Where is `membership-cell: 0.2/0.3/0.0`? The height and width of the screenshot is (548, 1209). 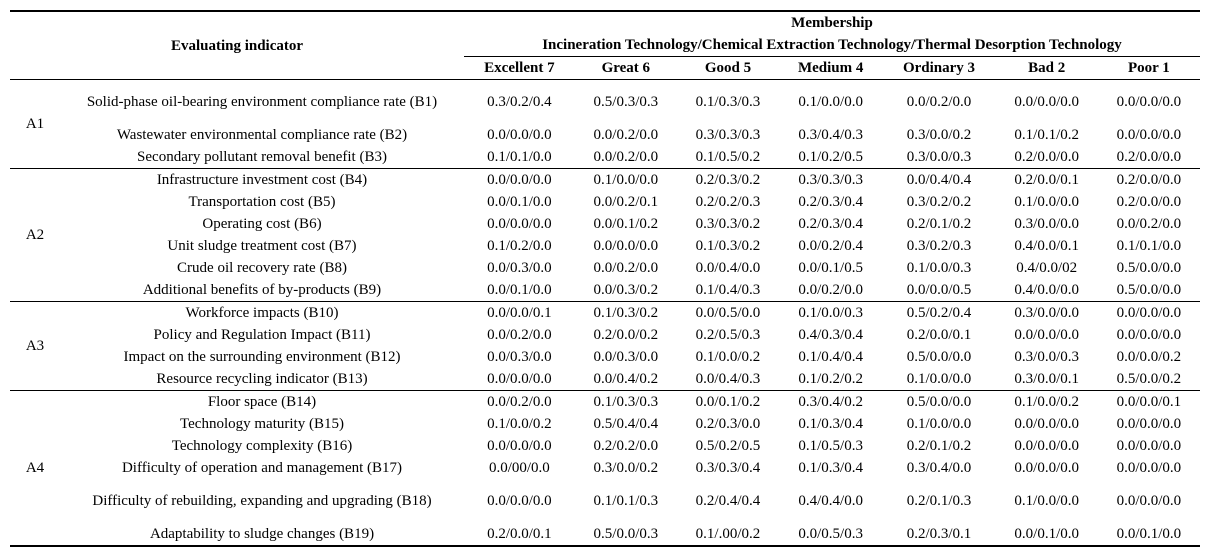
membership-cell: 0.2/0.3/0.0 is located at coordinates (728, 424).